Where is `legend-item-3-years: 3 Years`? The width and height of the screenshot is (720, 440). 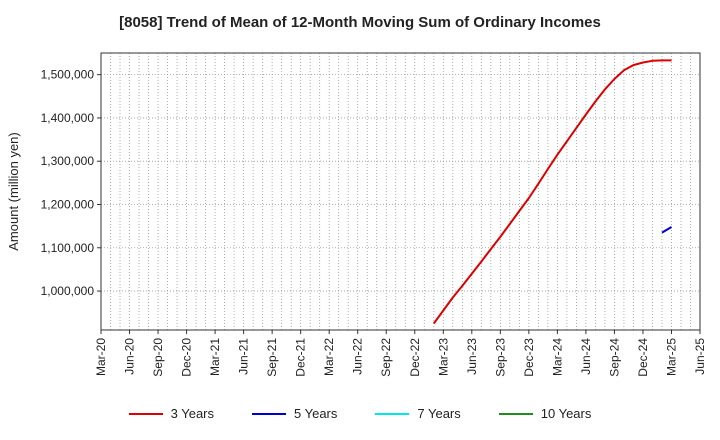
legend-item-3-years: 3 Years is located at coordinates (171, 413).